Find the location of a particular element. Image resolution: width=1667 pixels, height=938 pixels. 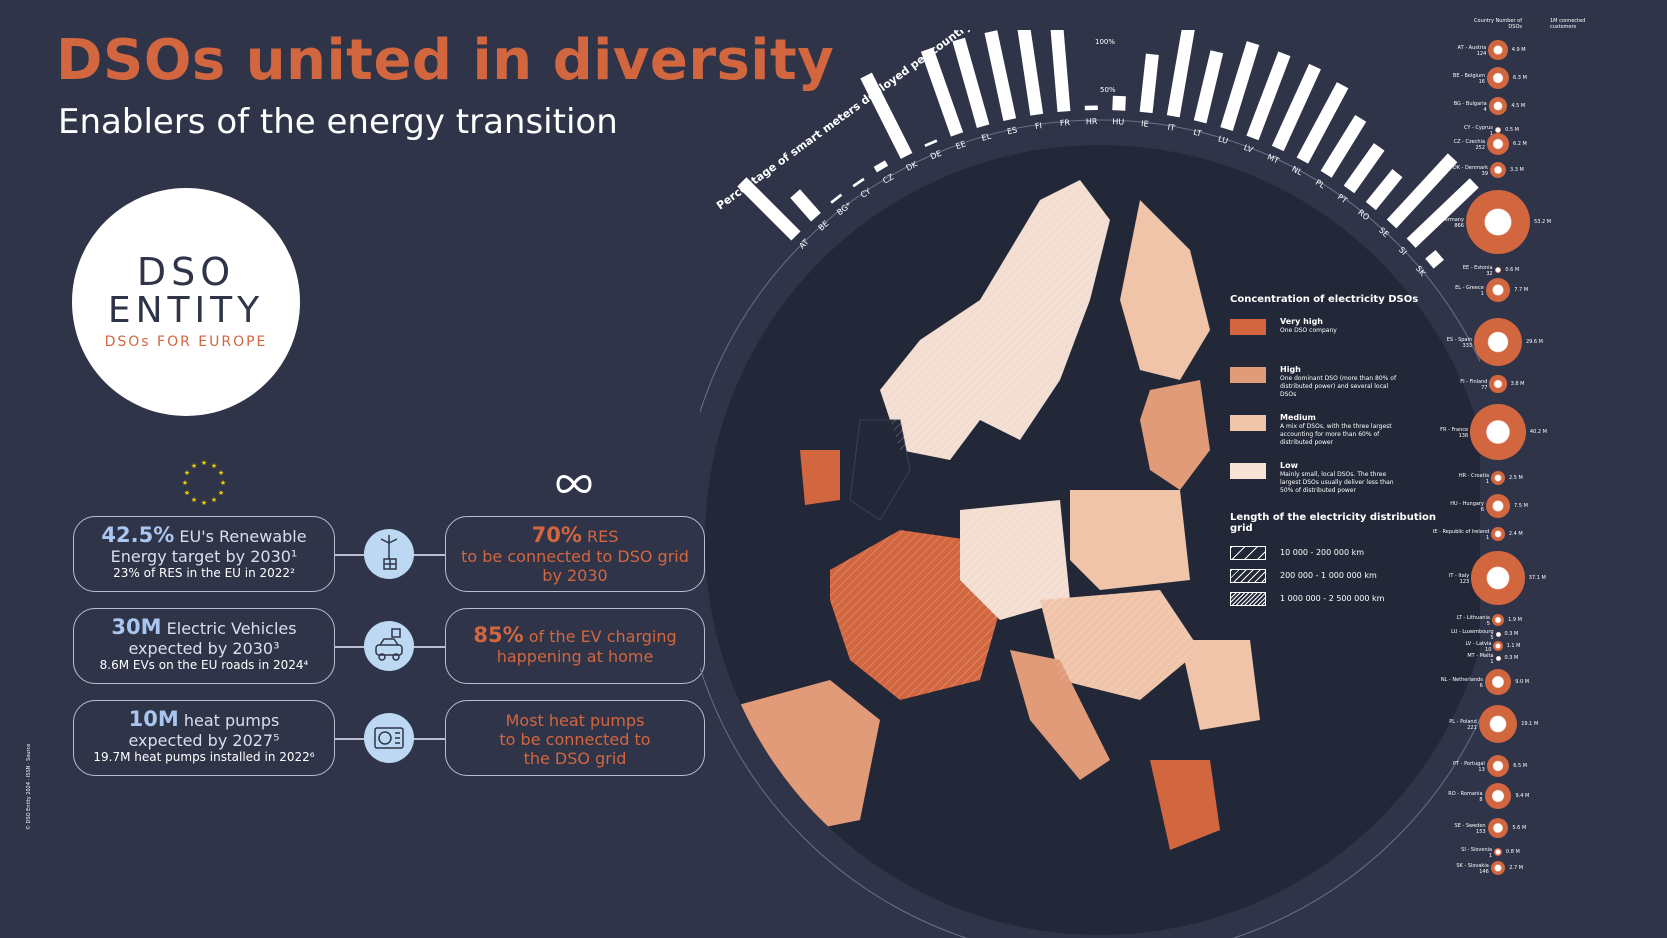

header-right-label: 1M connected customers is located at coordinates (1568, 24).